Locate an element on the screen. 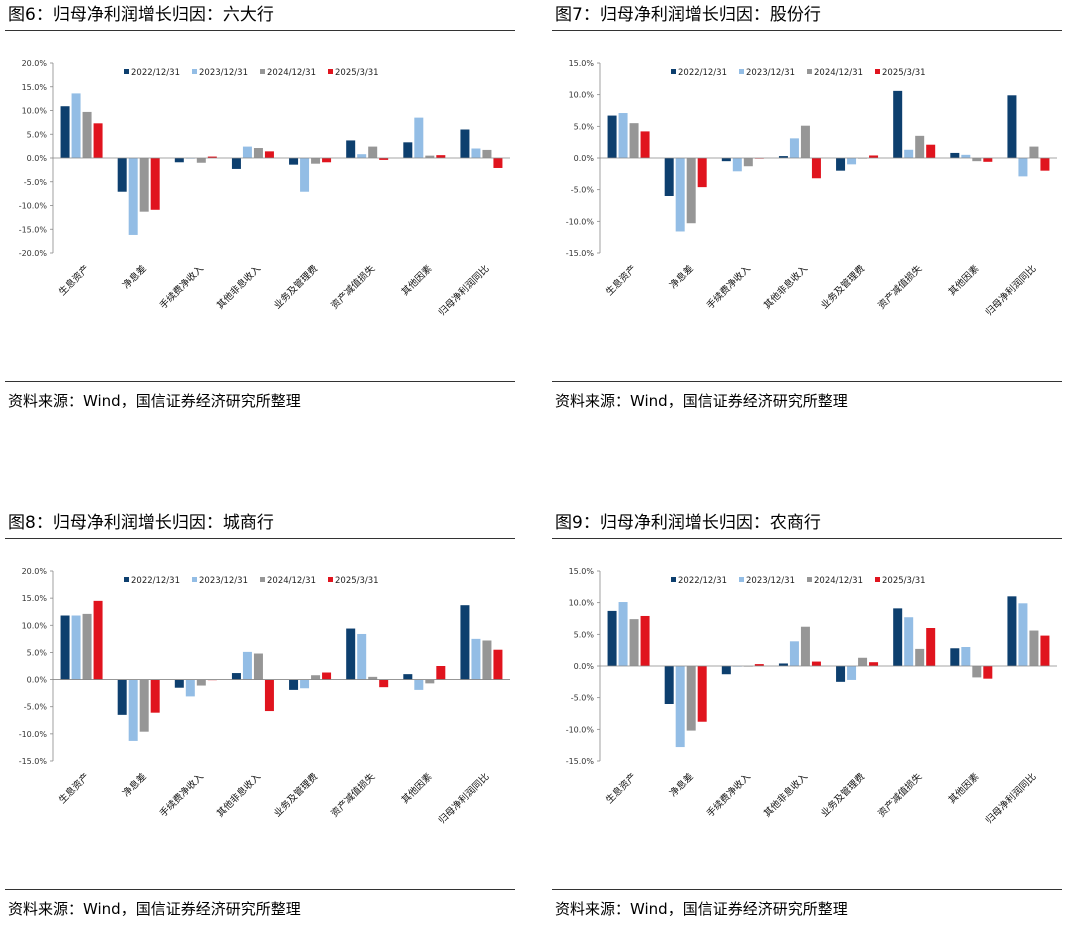  legend-label: 2024/12/31 is located at coordinates (291, 73).